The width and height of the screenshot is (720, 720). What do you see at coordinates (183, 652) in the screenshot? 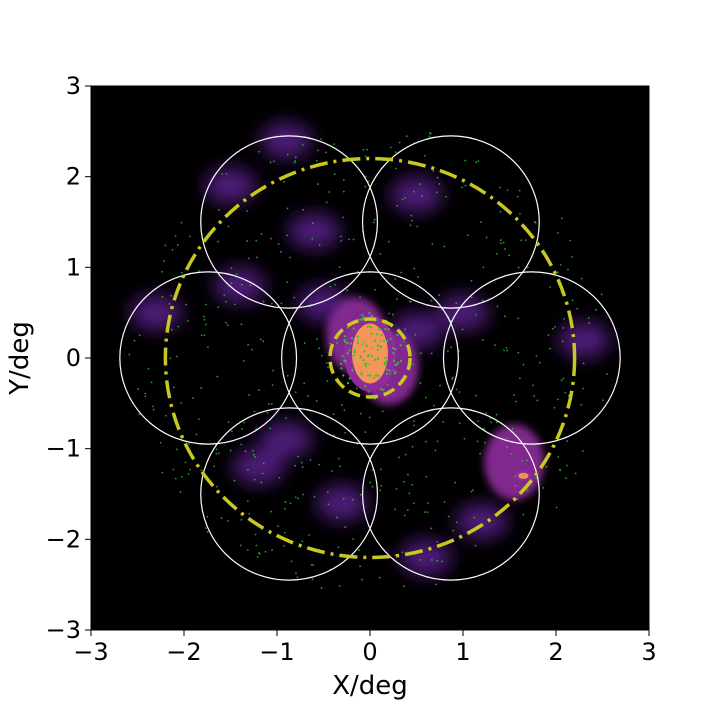
I see `x-tick-label: −2` at bounding box center [183, 652].